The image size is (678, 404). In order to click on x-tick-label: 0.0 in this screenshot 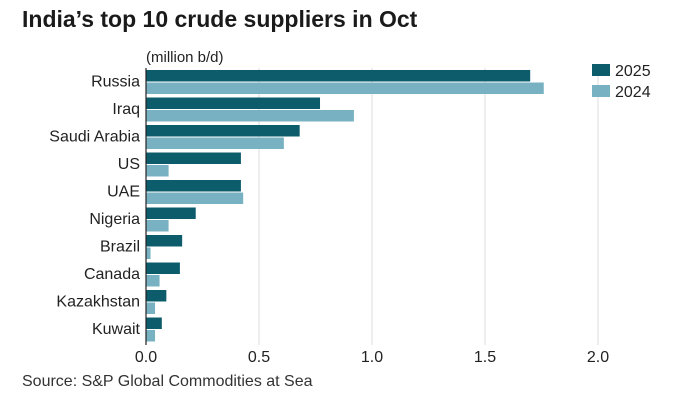, I will do `click(146, 357)`.